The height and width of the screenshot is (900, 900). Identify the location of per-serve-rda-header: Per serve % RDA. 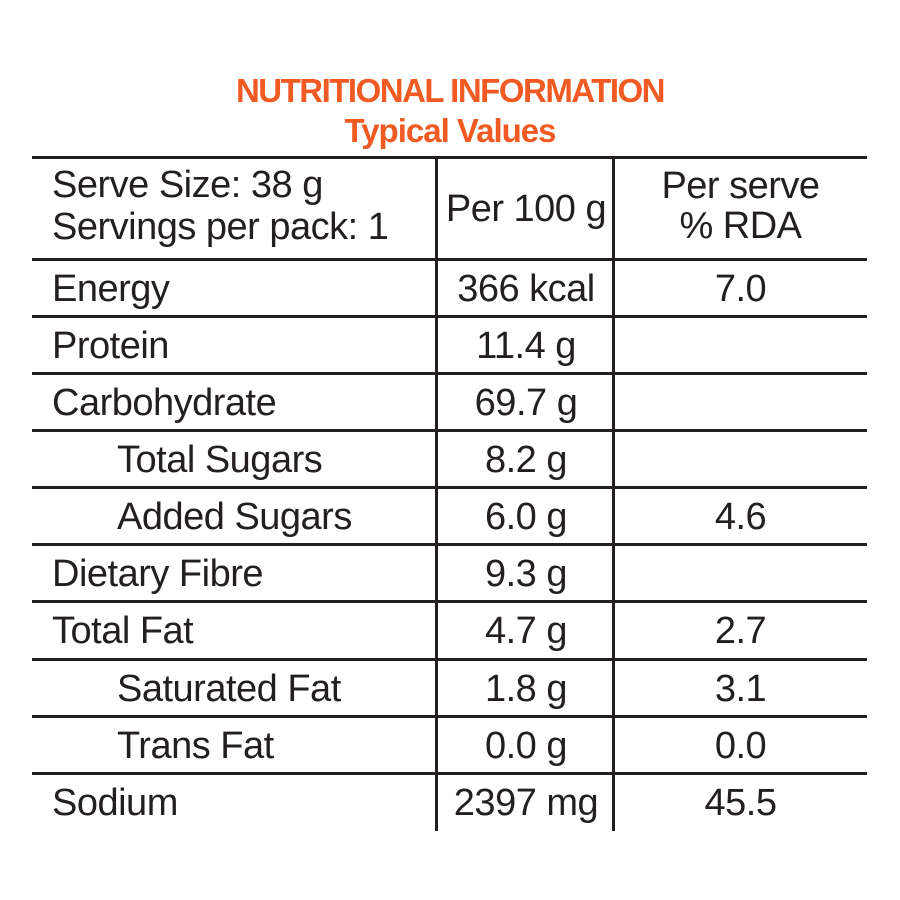
(740, 206).